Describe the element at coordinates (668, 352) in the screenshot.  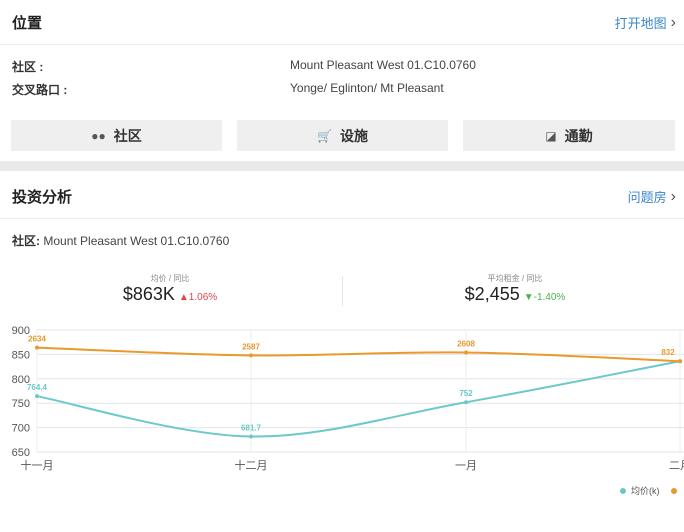
I see `data-label: 832` at that location.